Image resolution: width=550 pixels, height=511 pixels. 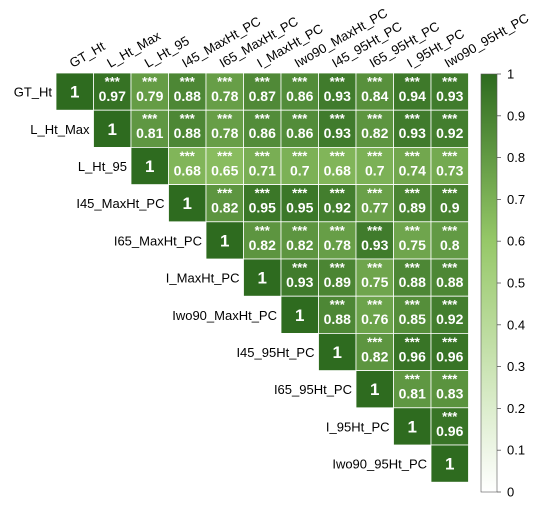 I want to click on cell-value-label: 0.68, so click(x=337, y=170).